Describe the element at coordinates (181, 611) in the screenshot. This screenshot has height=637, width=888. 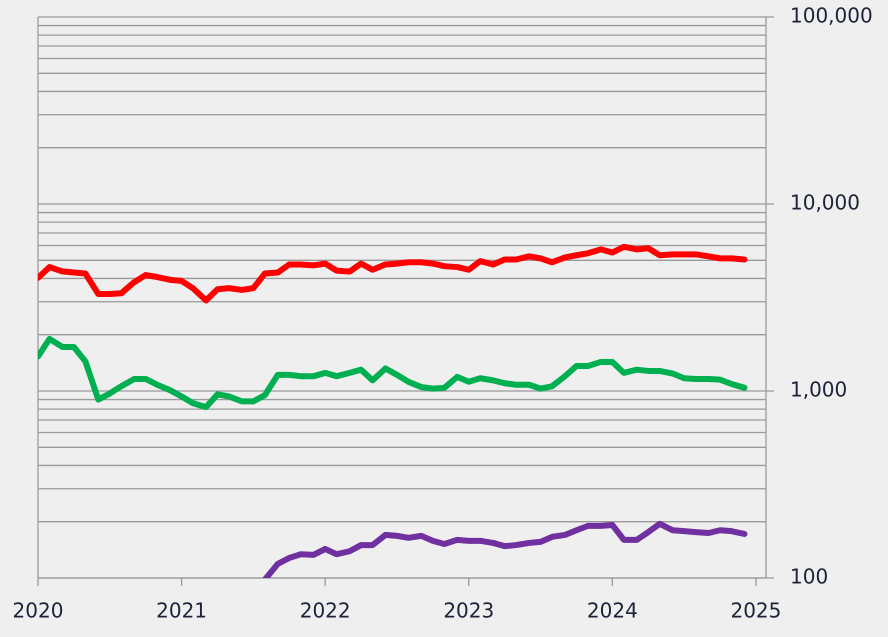
I see `x-tick-label: 2021` at that location.